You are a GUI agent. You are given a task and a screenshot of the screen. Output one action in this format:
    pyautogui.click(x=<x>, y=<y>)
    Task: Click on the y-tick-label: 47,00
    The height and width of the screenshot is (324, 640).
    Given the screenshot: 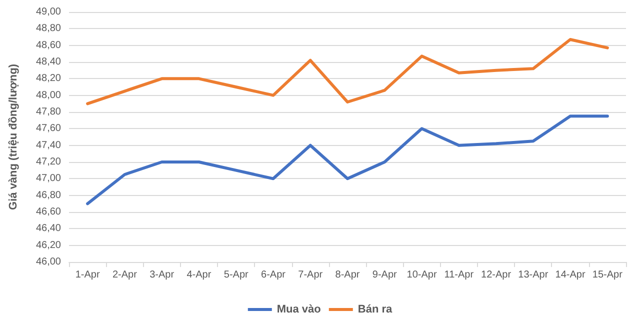 What is the action you would take?
    pyautogui.click(x=49, y=178)
    